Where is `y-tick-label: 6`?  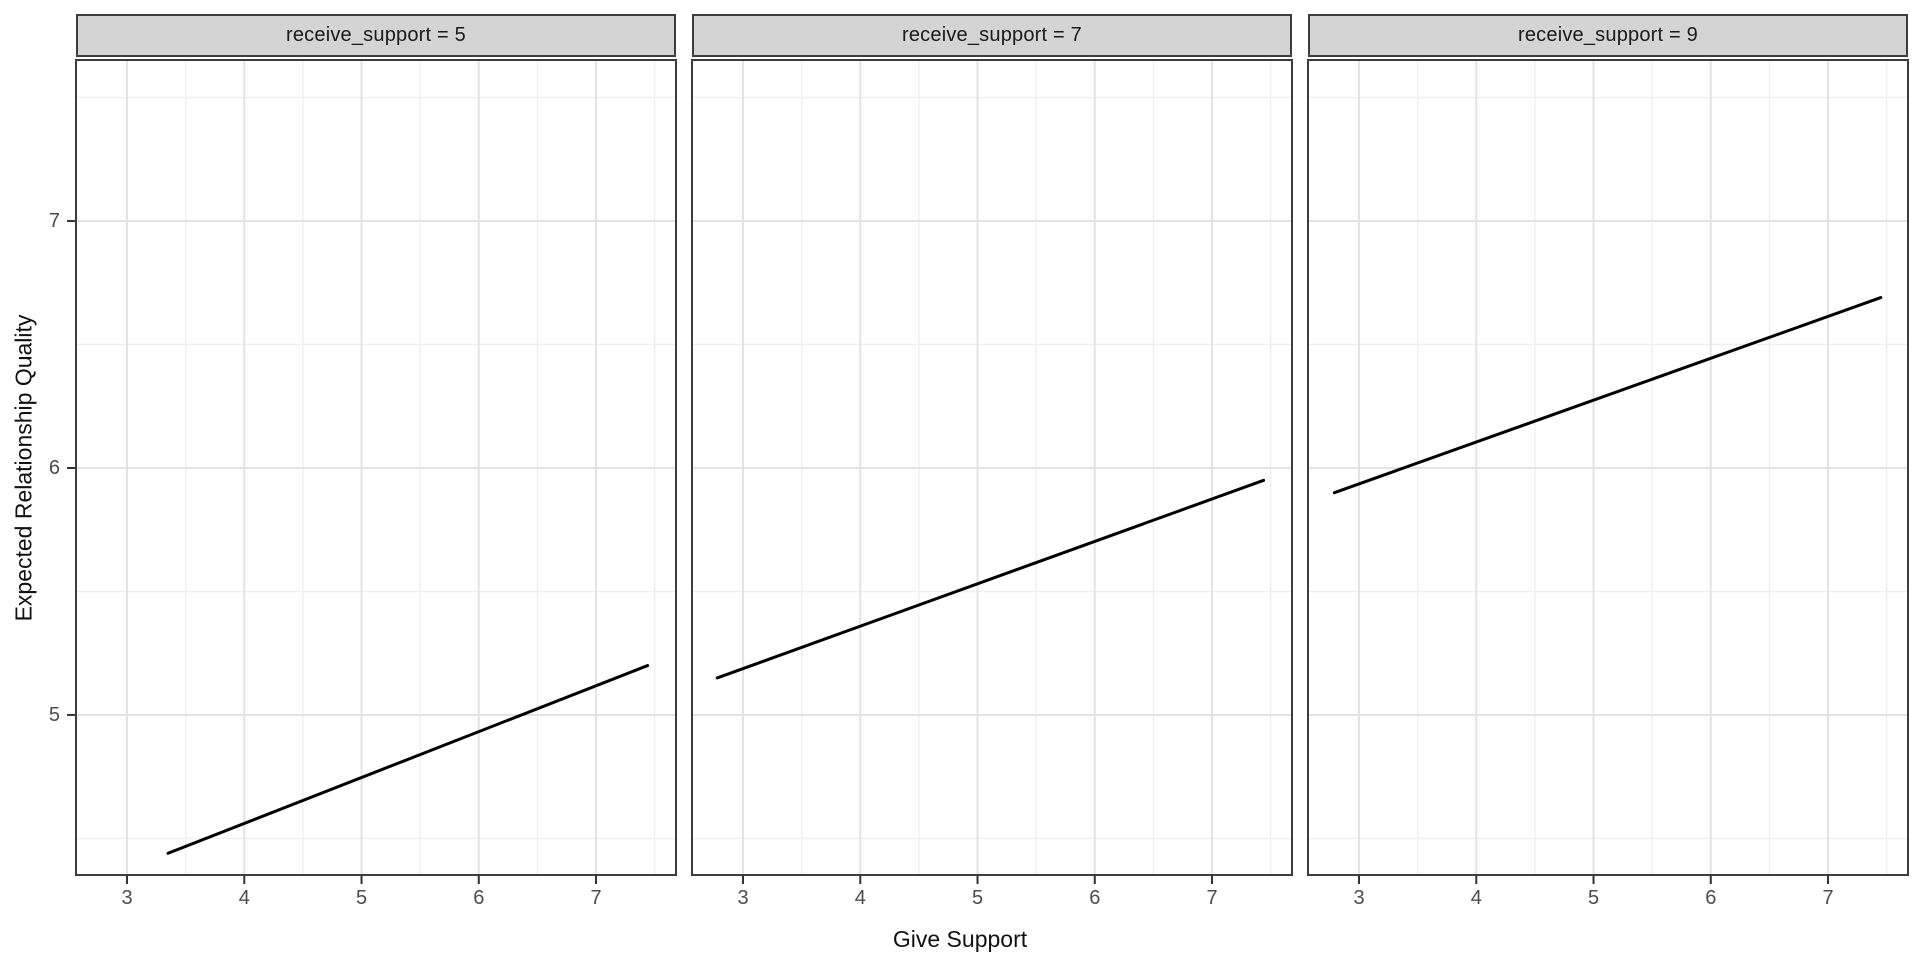
y-tick-label: 6 is located at coordinates (54, 467).